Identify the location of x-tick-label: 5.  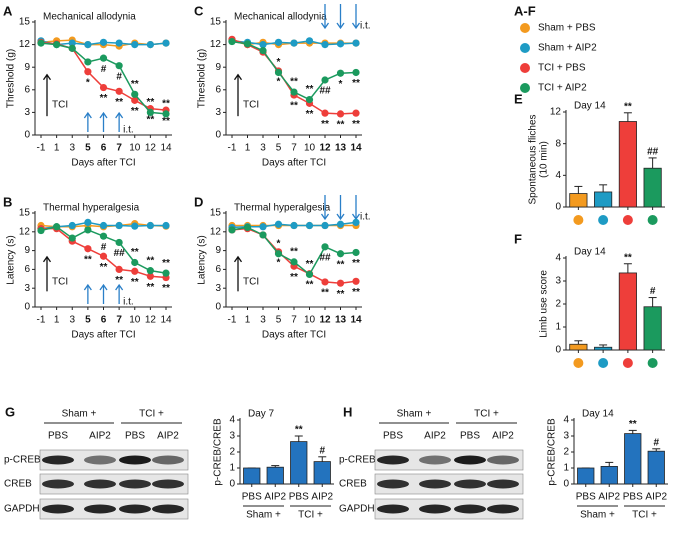
(88, 320).